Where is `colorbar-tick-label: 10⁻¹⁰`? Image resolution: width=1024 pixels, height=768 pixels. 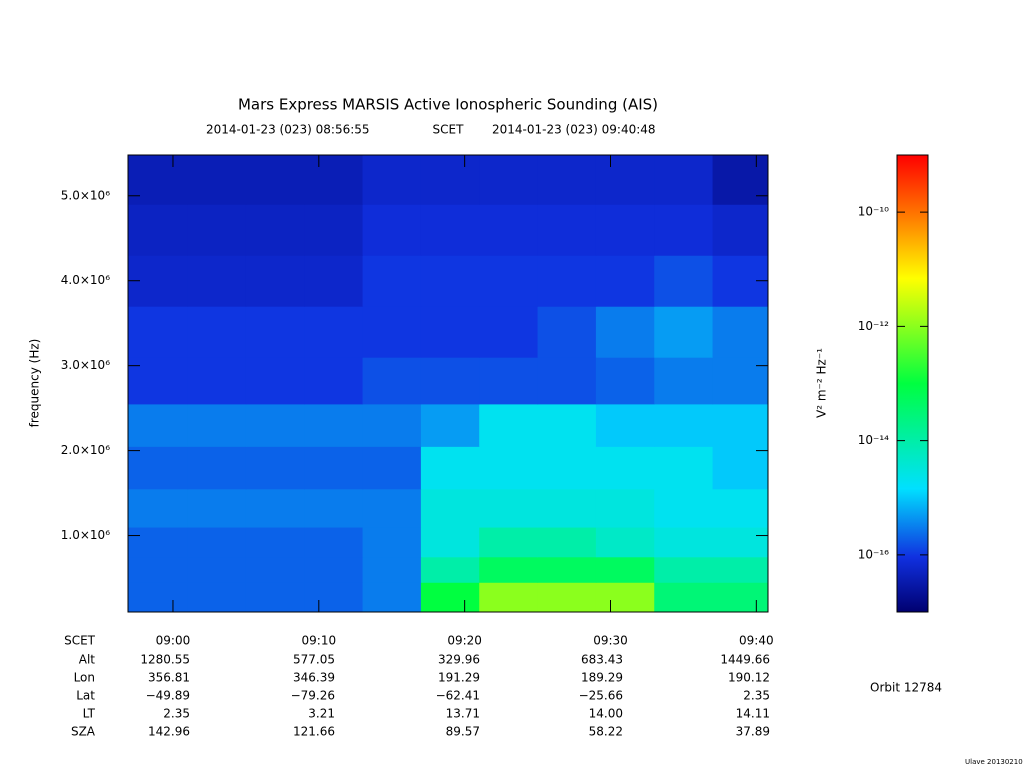
colorbar-tick-label: 10⁻¹⁰ is located at coordinates (873, 212).